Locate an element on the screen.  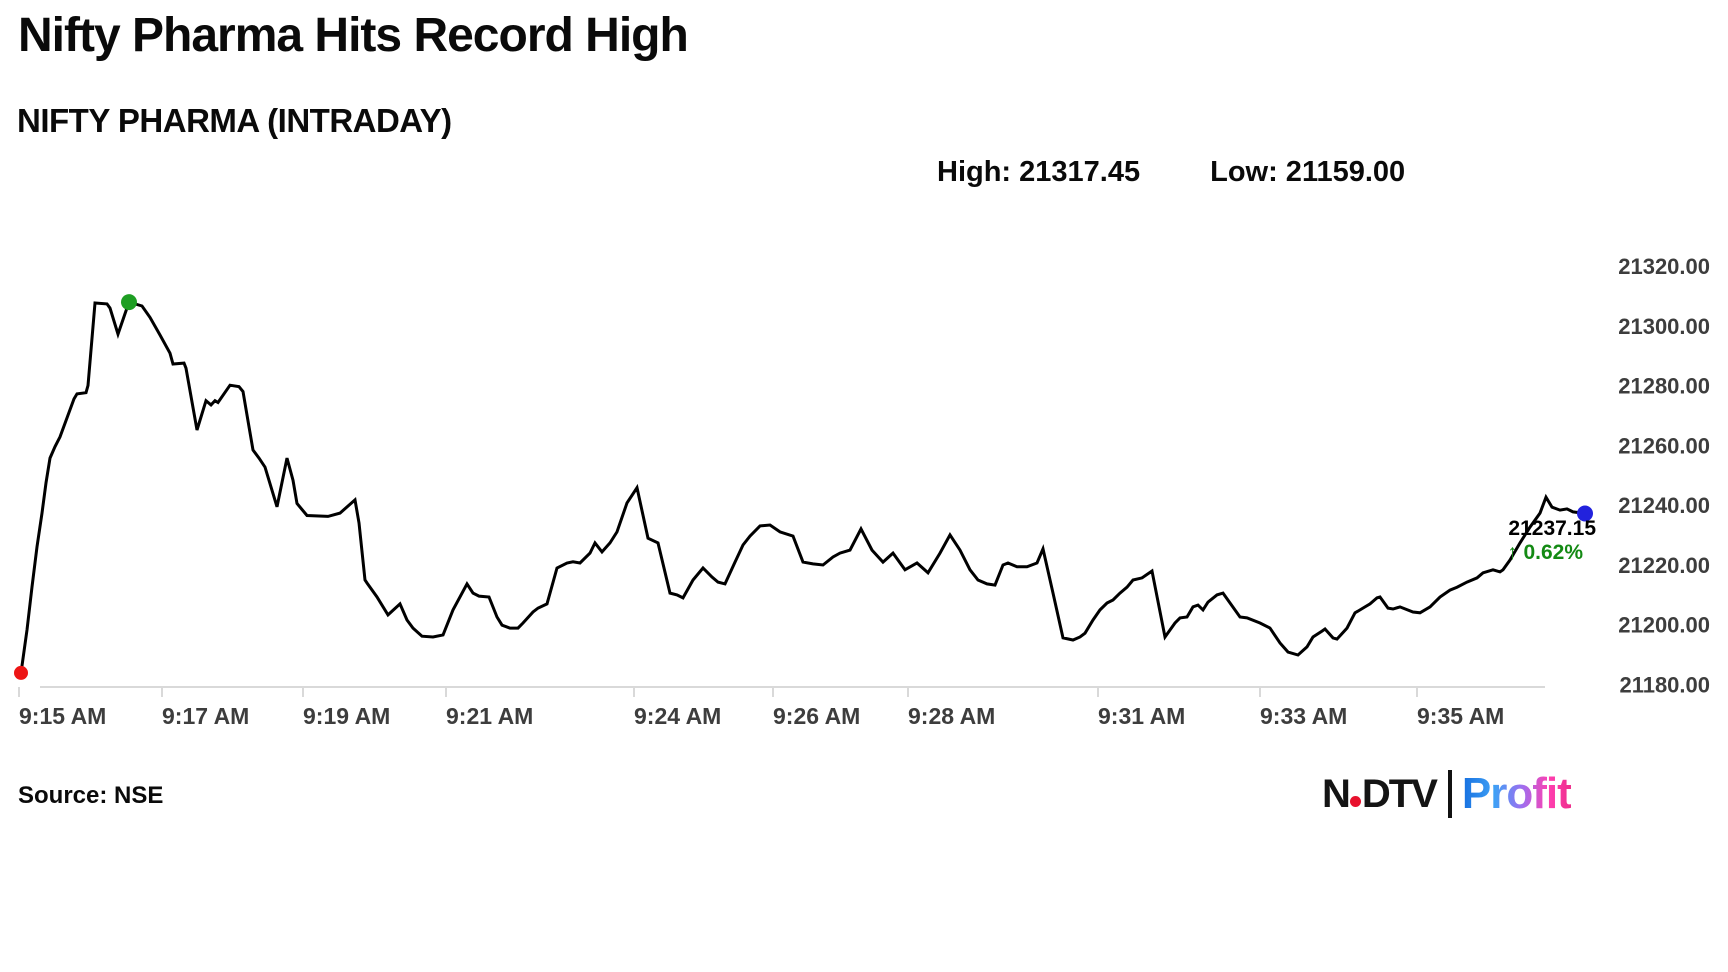
up-arrow-icon: ↑ is located at coordinates (1512, 552).